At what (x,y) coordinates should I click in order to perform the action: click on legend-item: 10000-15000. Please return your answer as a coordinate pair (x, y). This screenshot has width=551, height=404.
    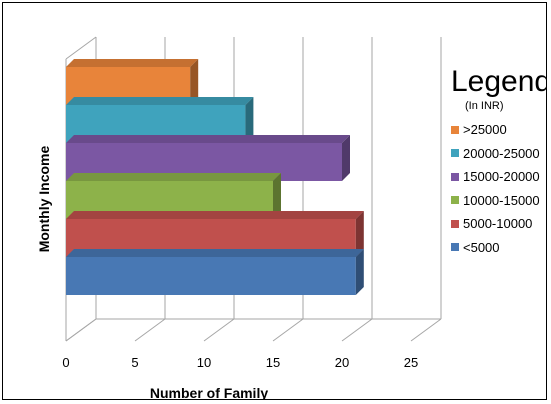
    Looking at the image, I should click on (498, 201).